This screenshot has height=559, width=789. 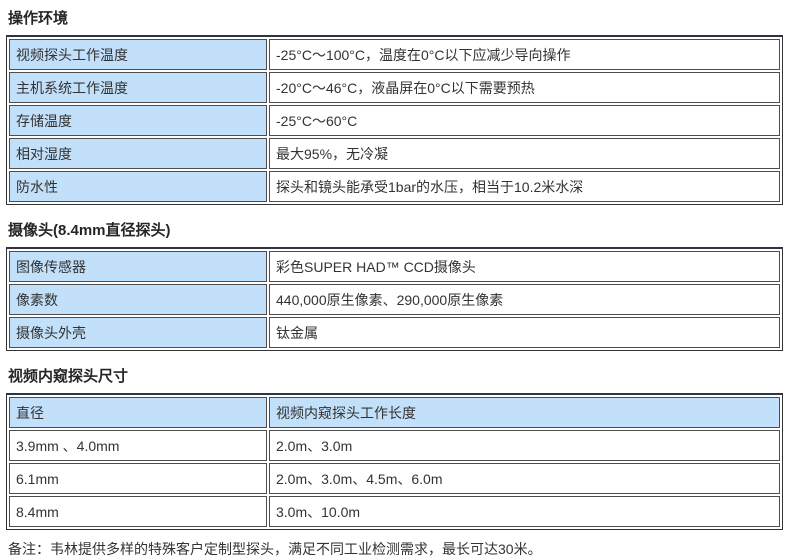 What do you see at coordinates (138, 54) in the screenshot?
I see `spec-label: 视频探头工作温度` at bounding box center [138, 54].